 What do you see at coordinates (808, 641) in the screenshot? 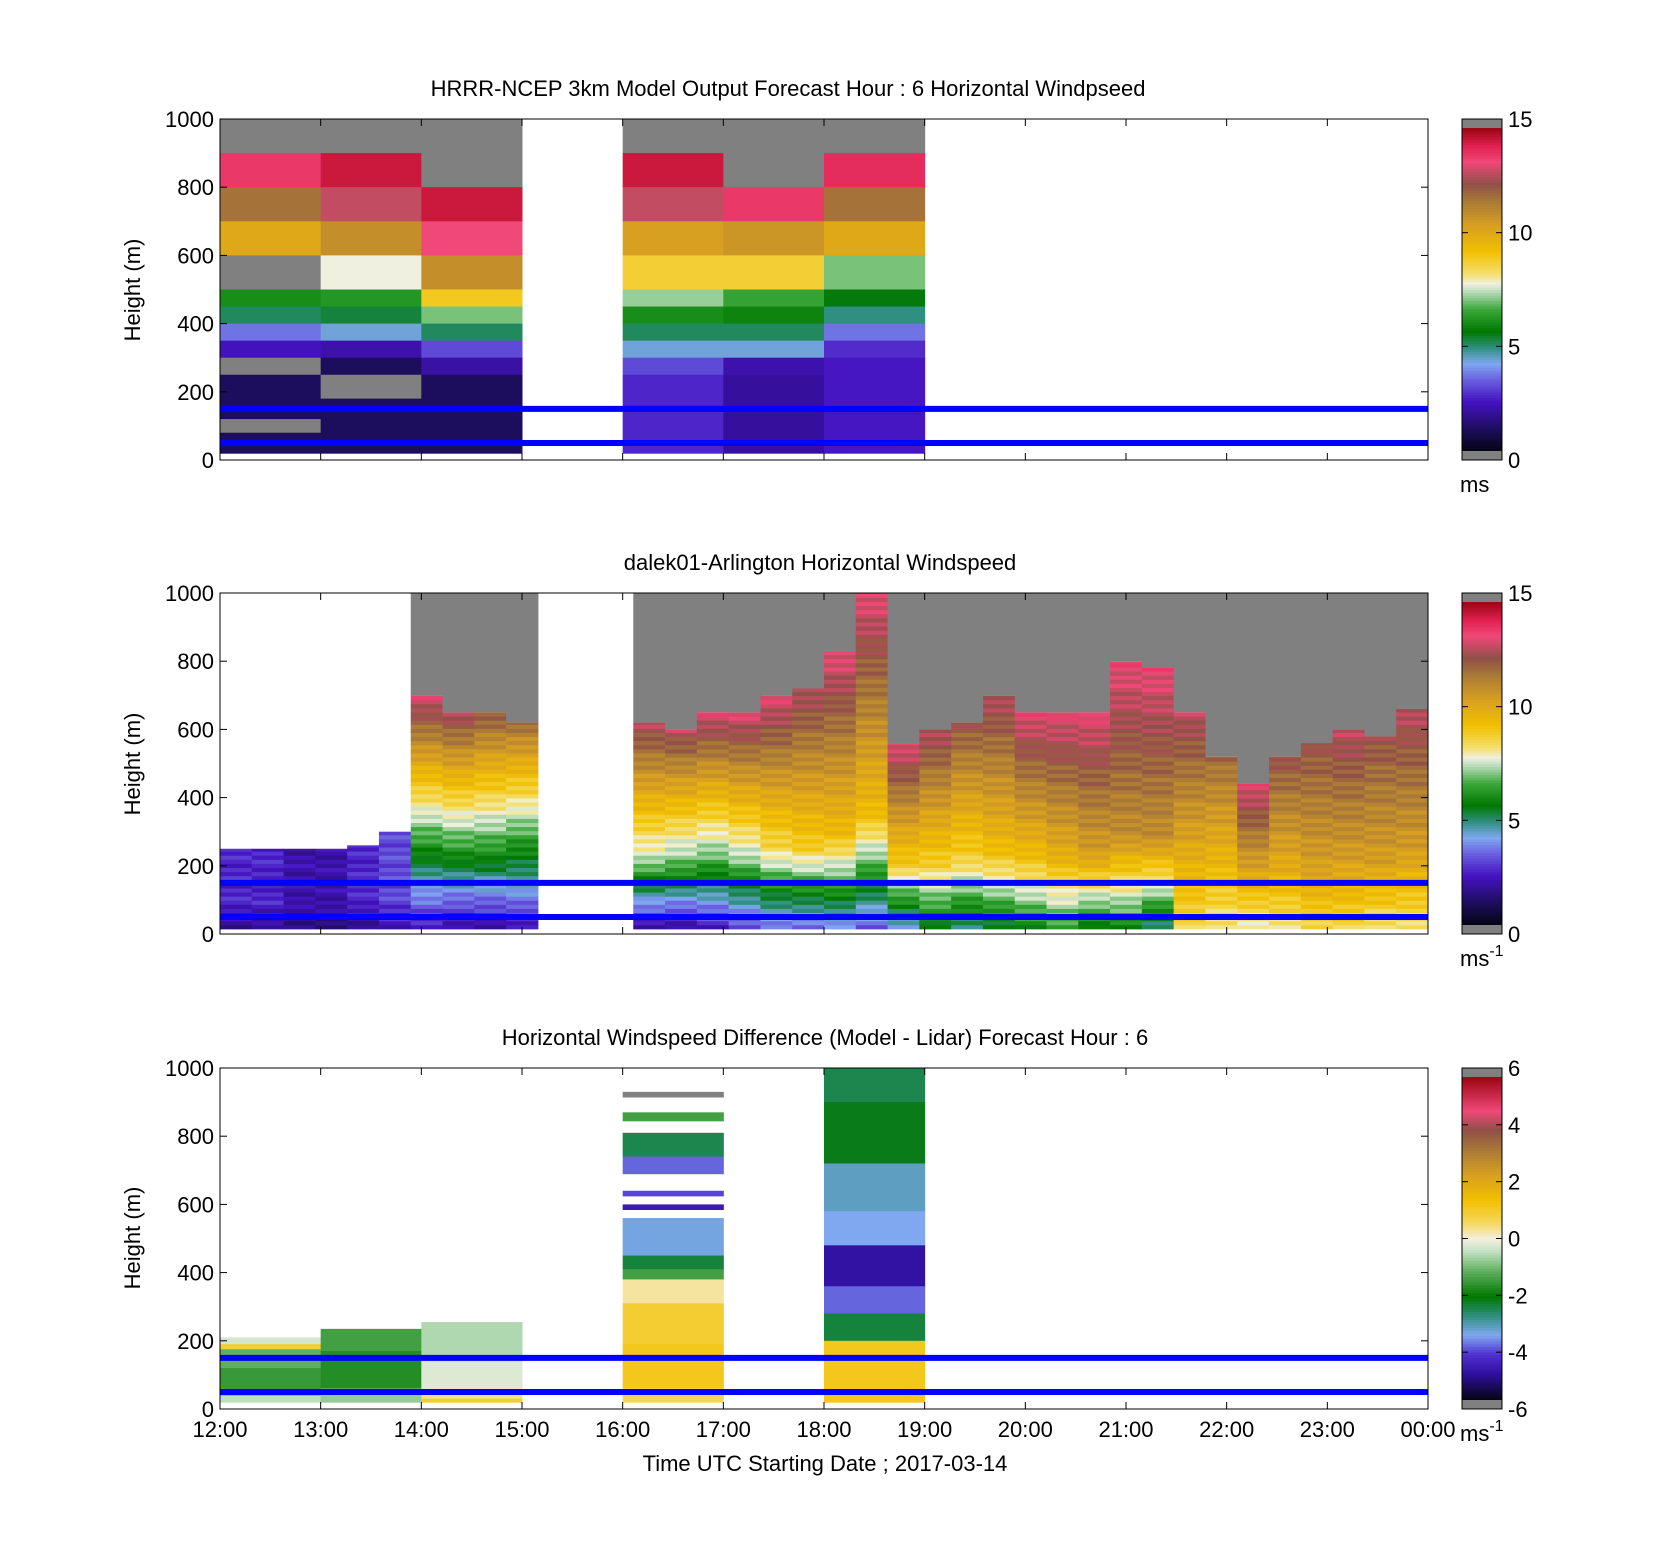
I see `heatmap-cell-nodata` at bounding box center [808, 641].